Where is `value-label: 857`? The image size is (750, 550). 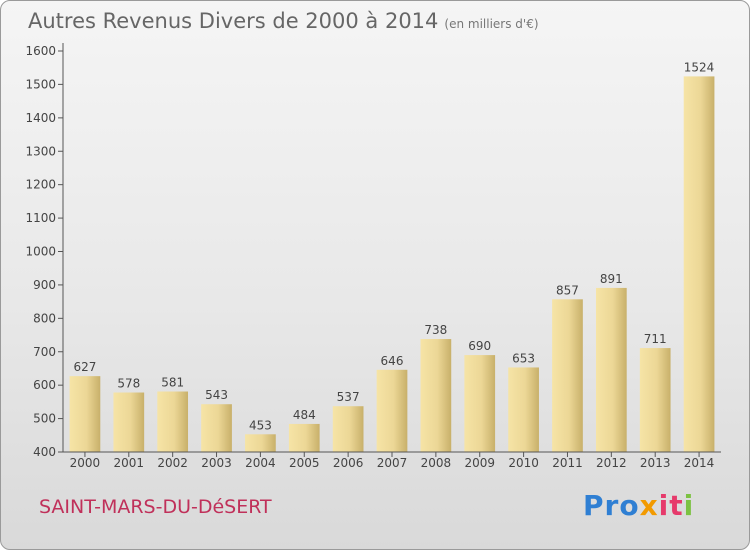 value-label: 857 is located at coordinates (567, 290).